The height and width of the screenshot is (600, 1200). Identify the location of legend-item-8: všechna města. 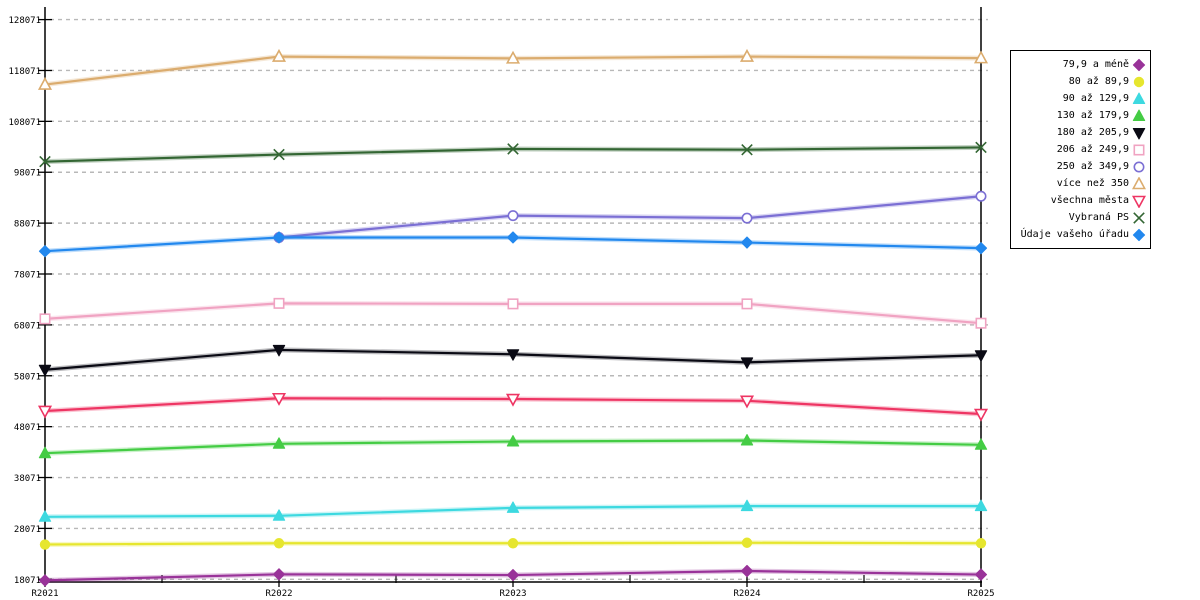
(1080, 200).